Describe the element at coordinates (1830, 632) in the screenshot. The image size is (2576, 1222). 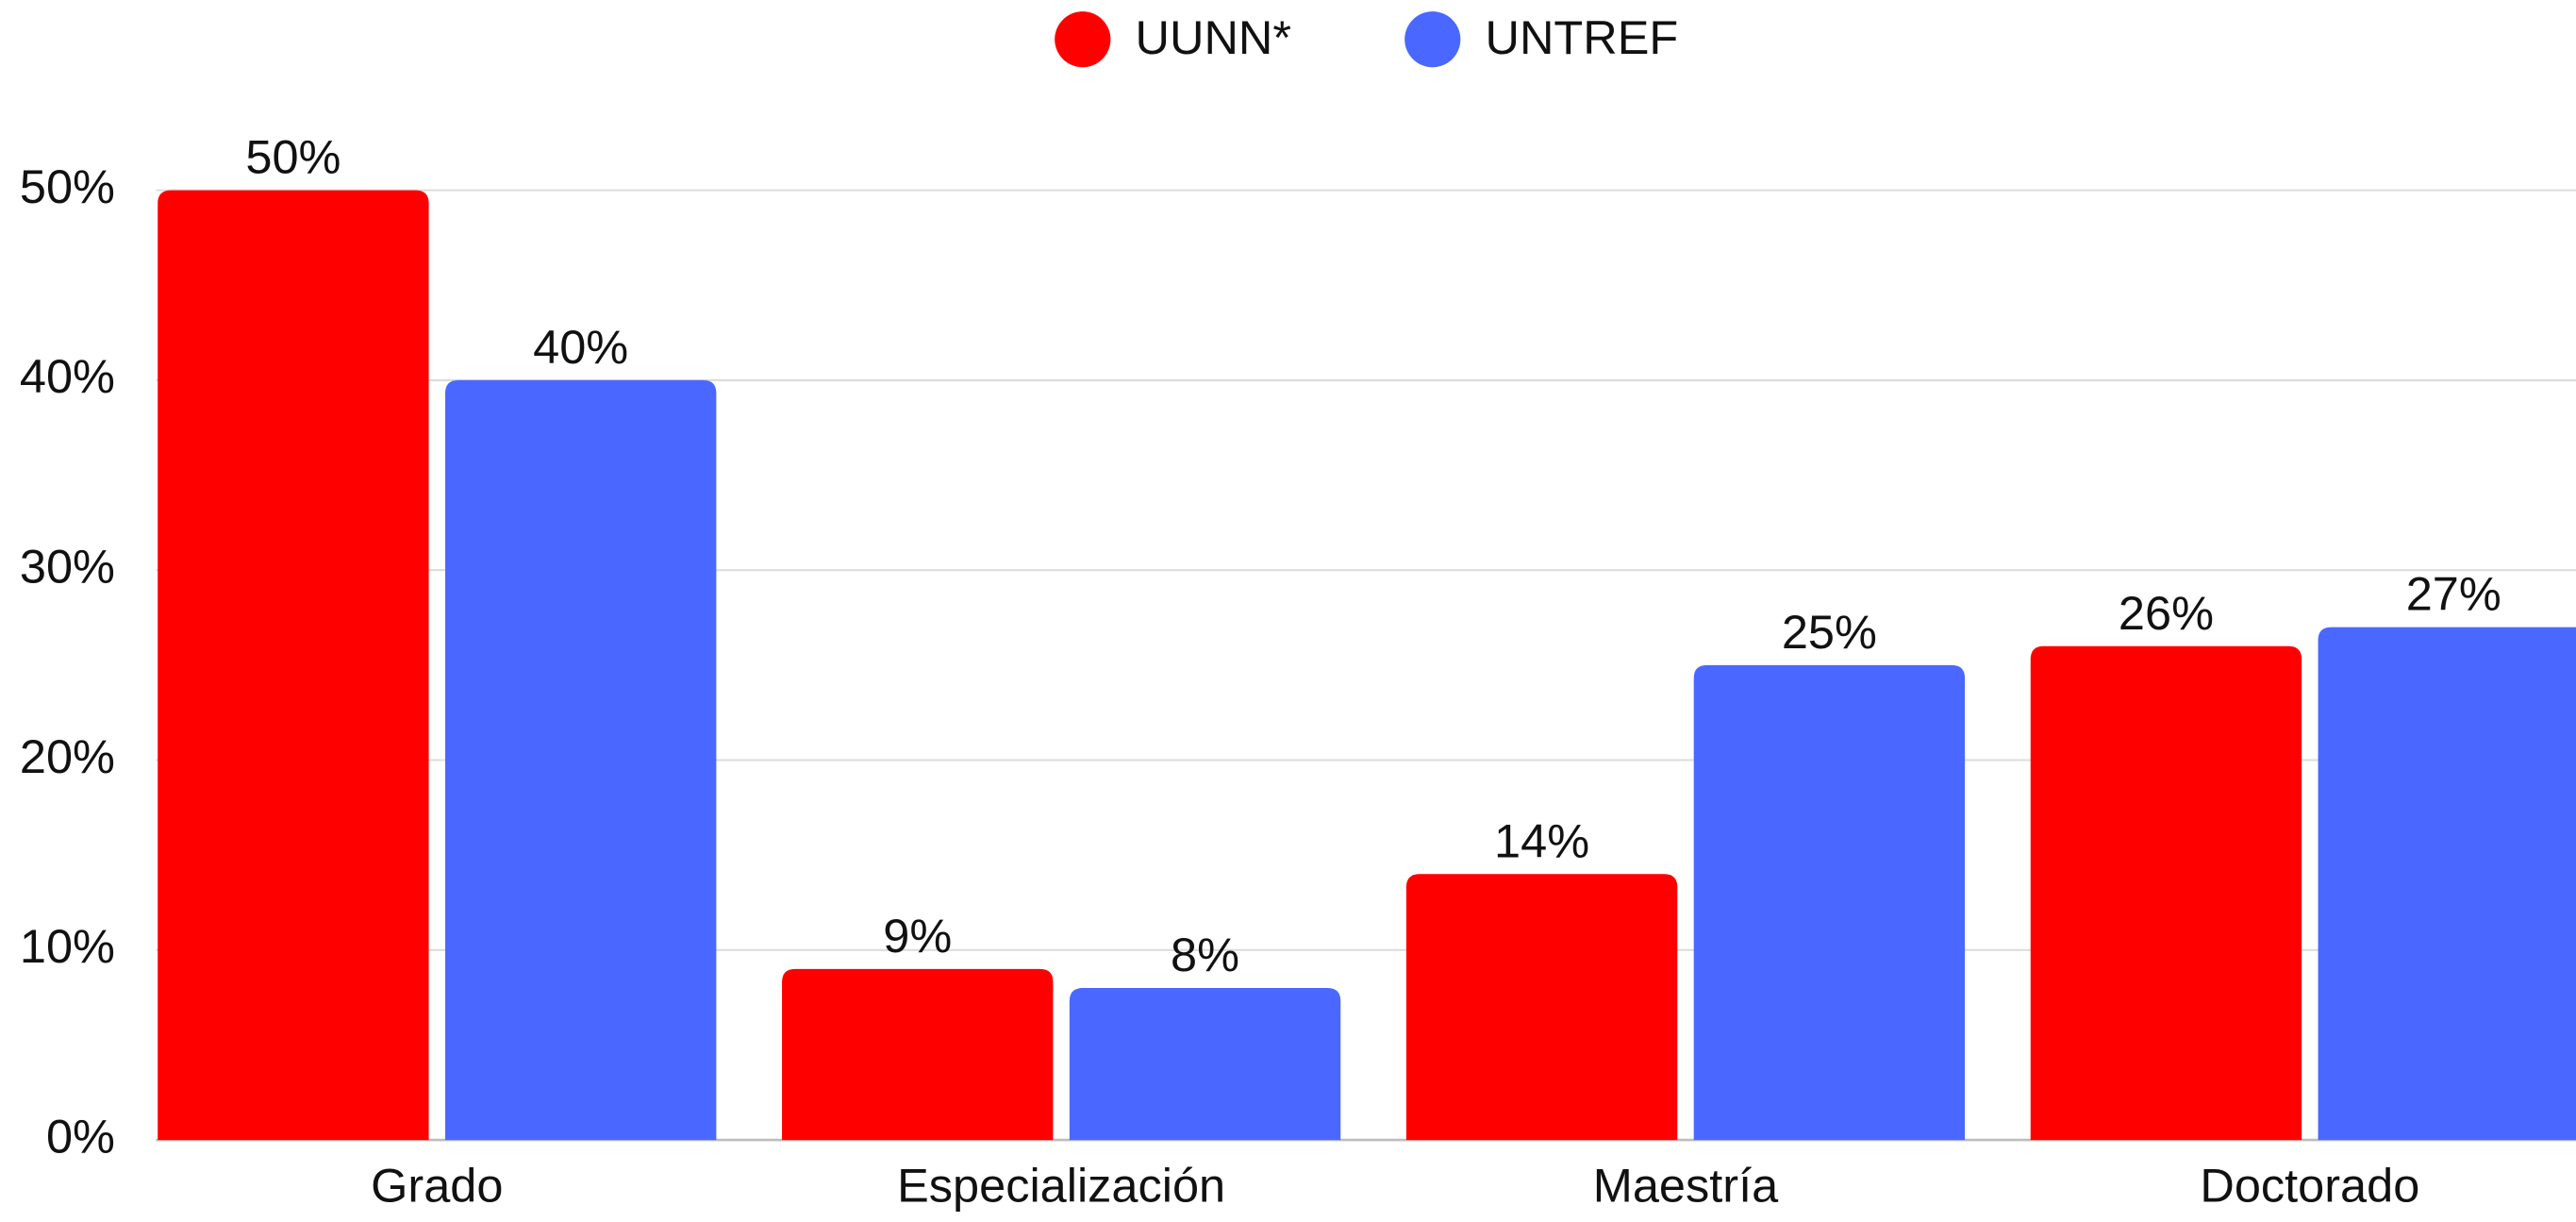
I see `data-label: 25%` at that location.